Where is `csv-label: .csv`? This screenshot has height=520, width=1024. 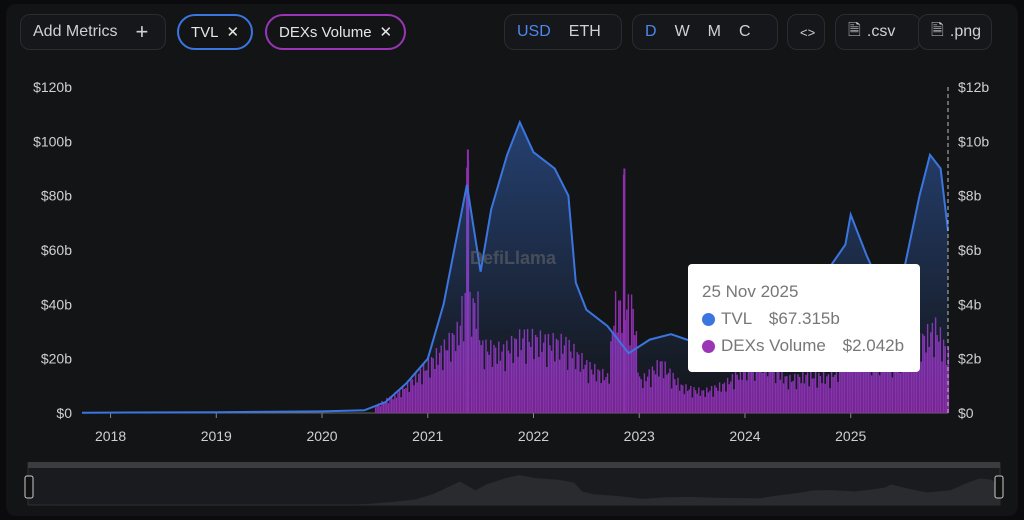 csv-label: .csv is located at coordinates (881, 31).